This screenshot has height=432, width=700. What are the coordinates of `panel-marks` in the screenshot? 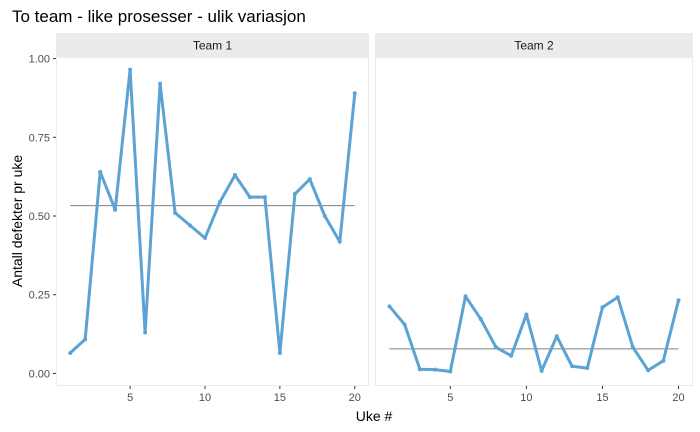 It's located at (534, 334).